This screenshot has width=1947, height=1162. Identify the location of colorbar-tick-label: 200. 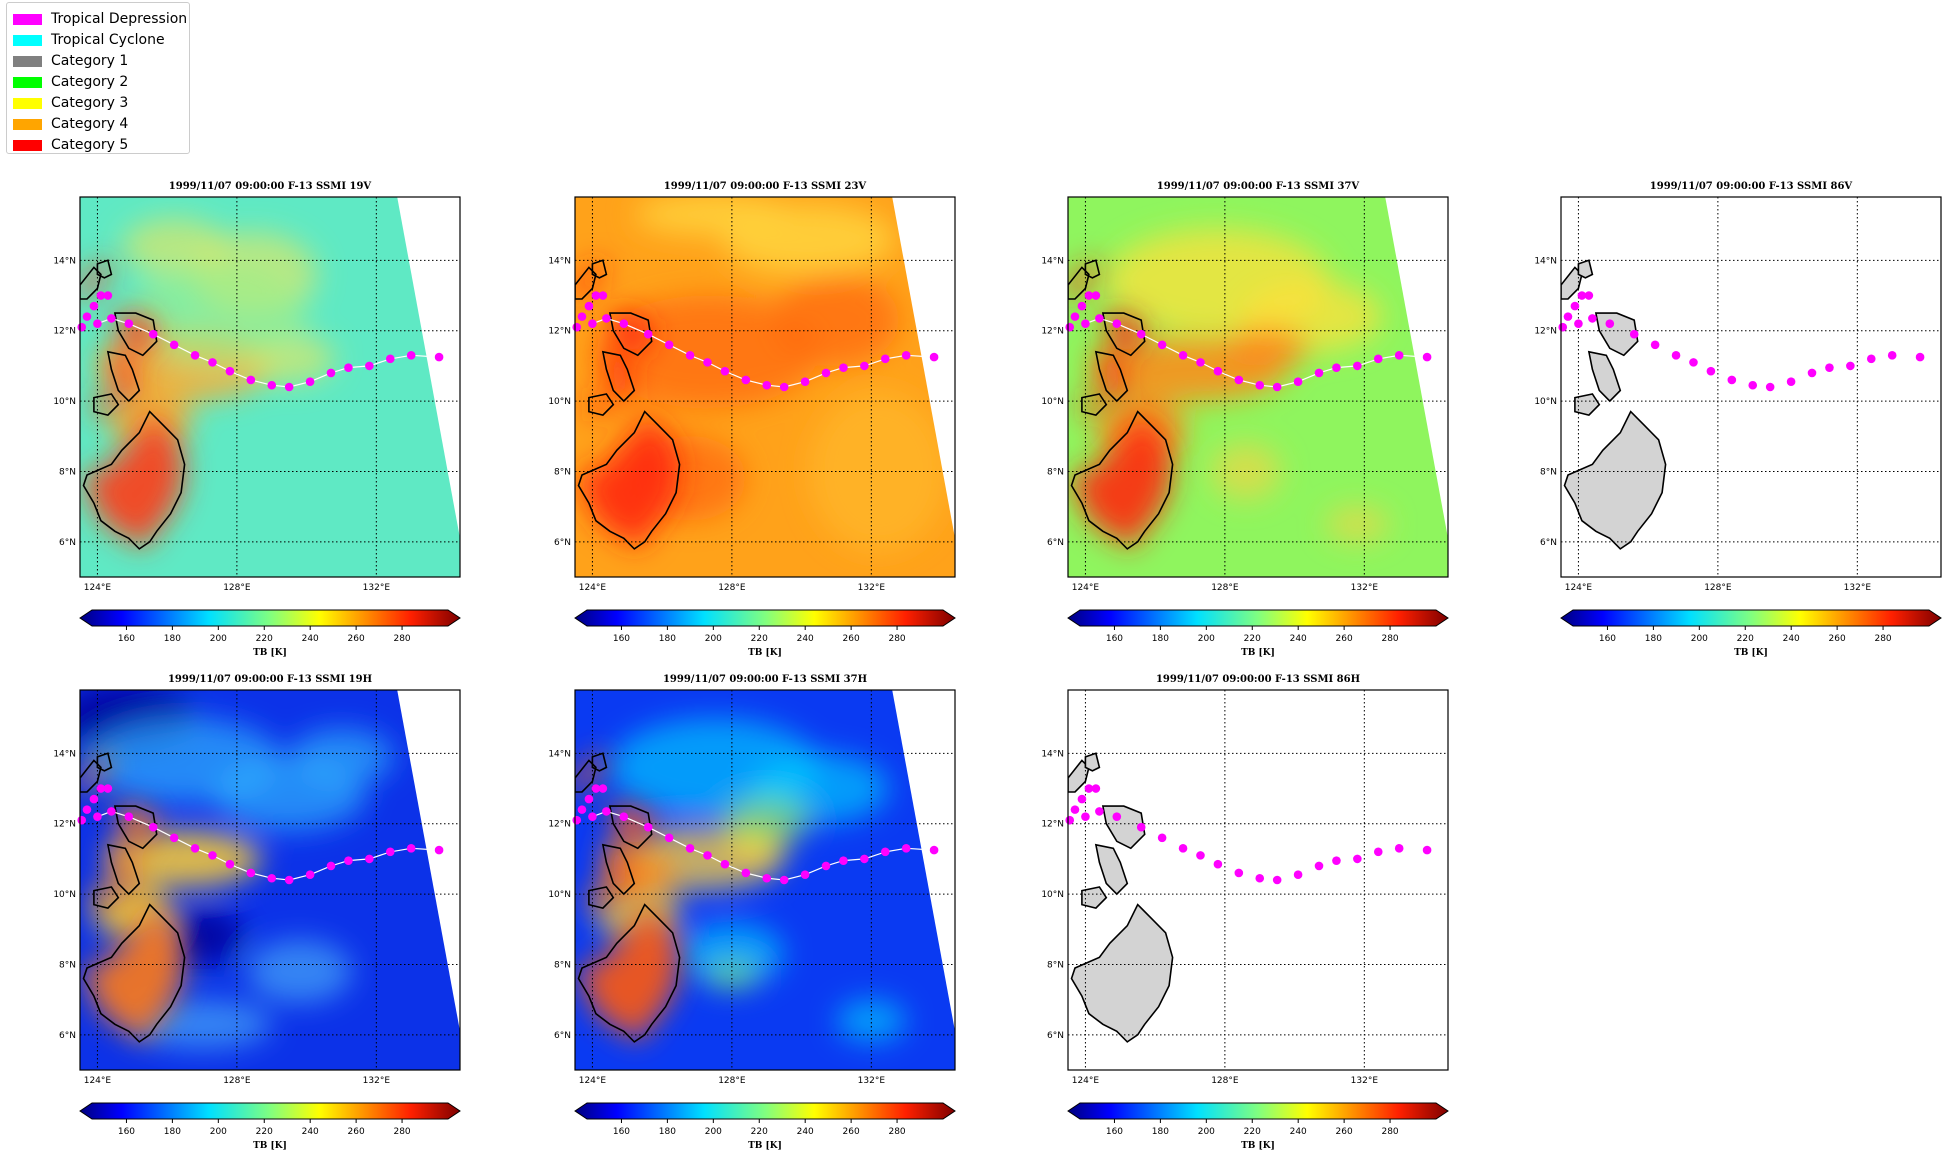
(1699, 639).